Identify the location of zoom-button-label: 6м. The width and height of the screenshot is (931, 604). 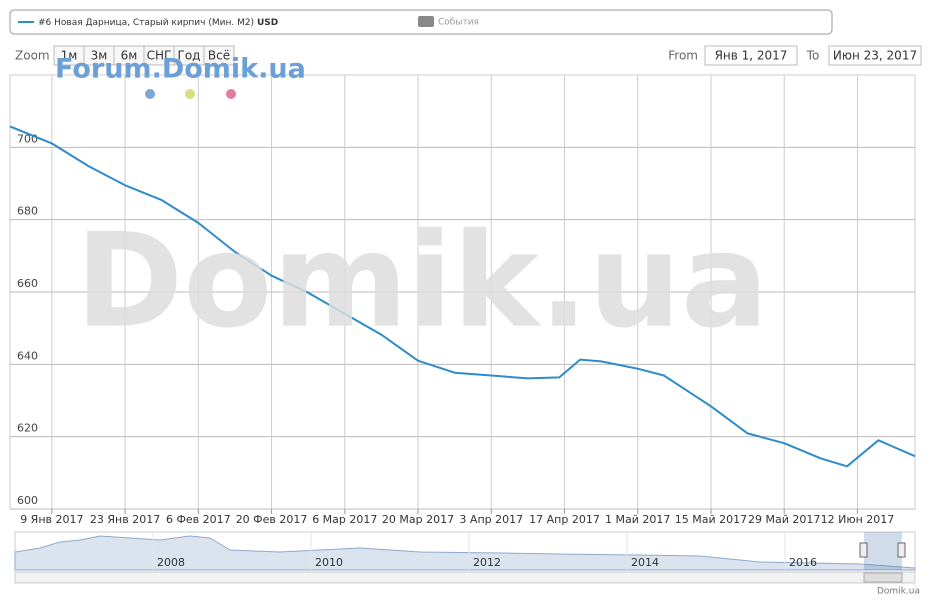
(129, 56).